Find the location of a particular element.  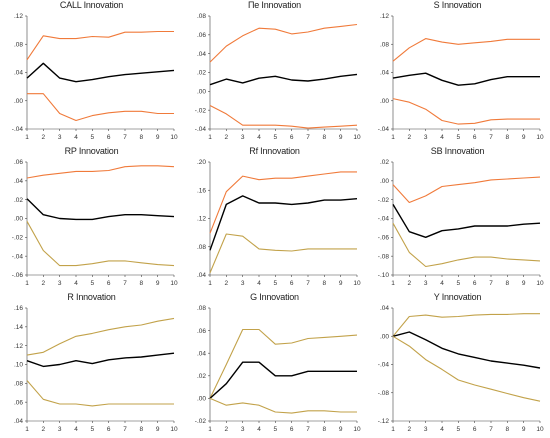

y-tick-label: -.08 is located at coordinates (384, 393).